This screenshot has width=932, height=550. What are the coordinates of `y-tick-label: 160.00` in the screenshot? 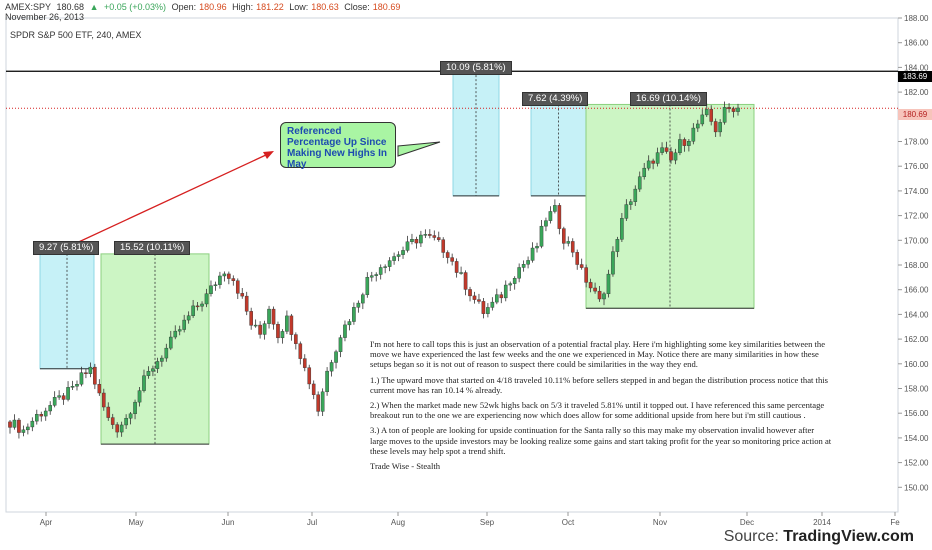 It's located at (916, 364).